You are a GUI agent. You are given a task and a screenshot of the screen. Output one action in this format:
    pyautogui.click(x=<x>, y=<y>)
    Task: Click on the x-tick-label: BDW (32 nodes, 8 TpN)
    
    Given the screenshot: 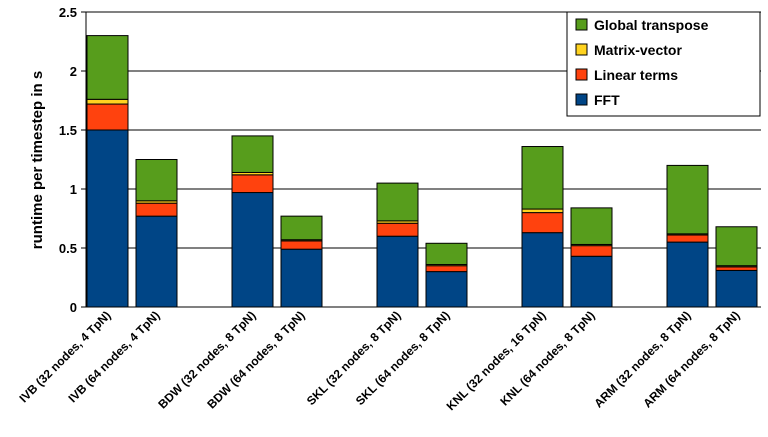 What is the action you would take?
    pyautogui.click(x=206, y=359)
    